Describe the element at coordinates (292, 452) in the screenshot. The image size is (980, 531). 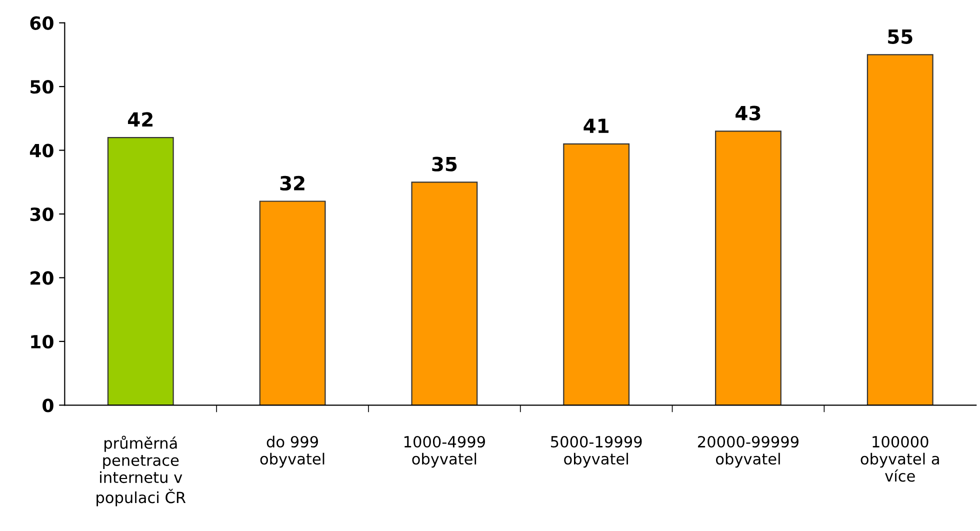
I see `x-tick-label: do 999 obyvatel` at that location.